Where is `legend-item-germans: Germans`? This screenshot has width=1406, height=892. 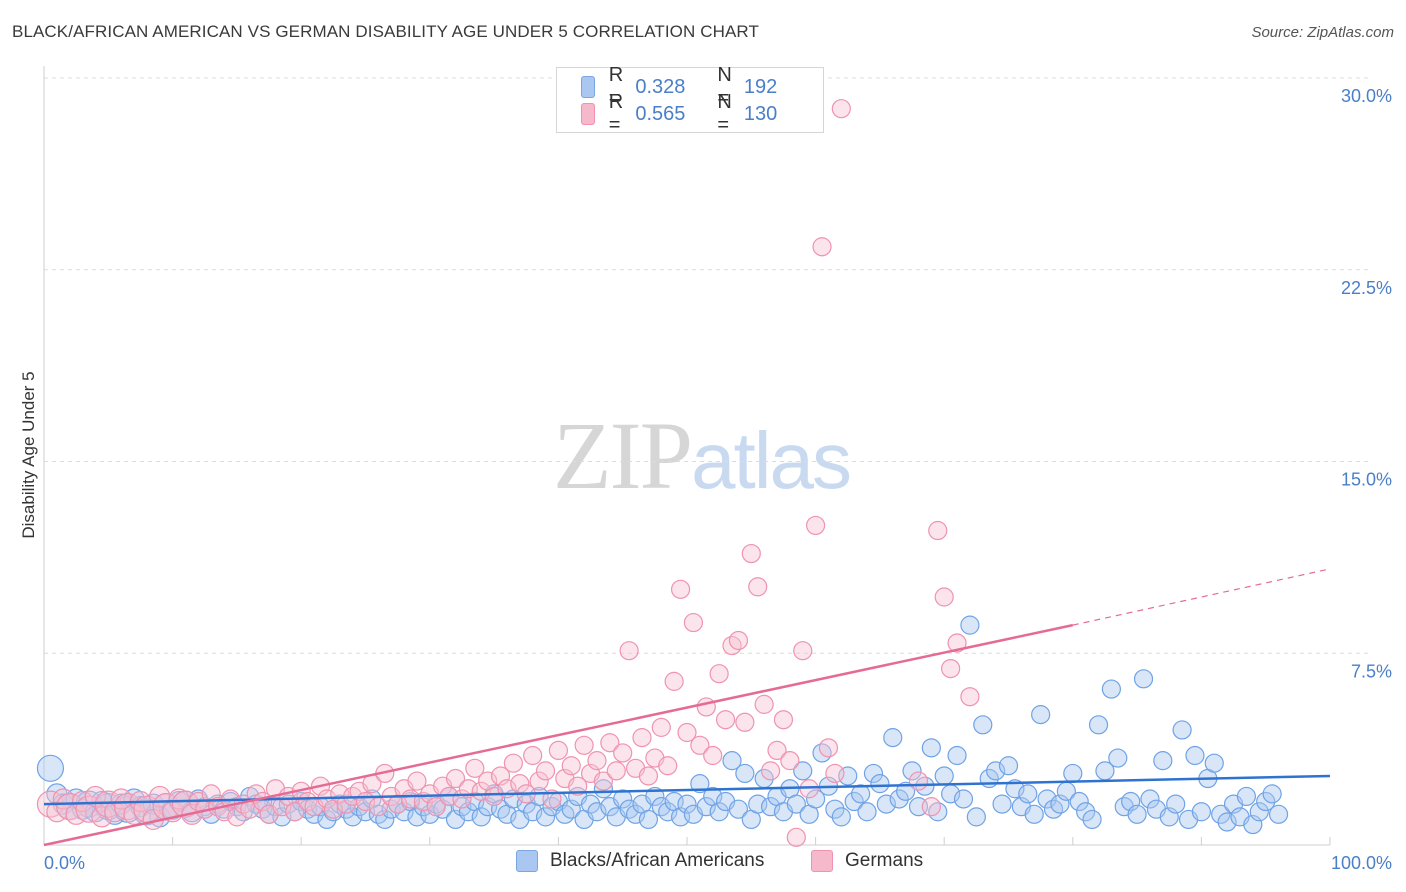 legend-item-germans: Germans is located at coordinates (867, 861).